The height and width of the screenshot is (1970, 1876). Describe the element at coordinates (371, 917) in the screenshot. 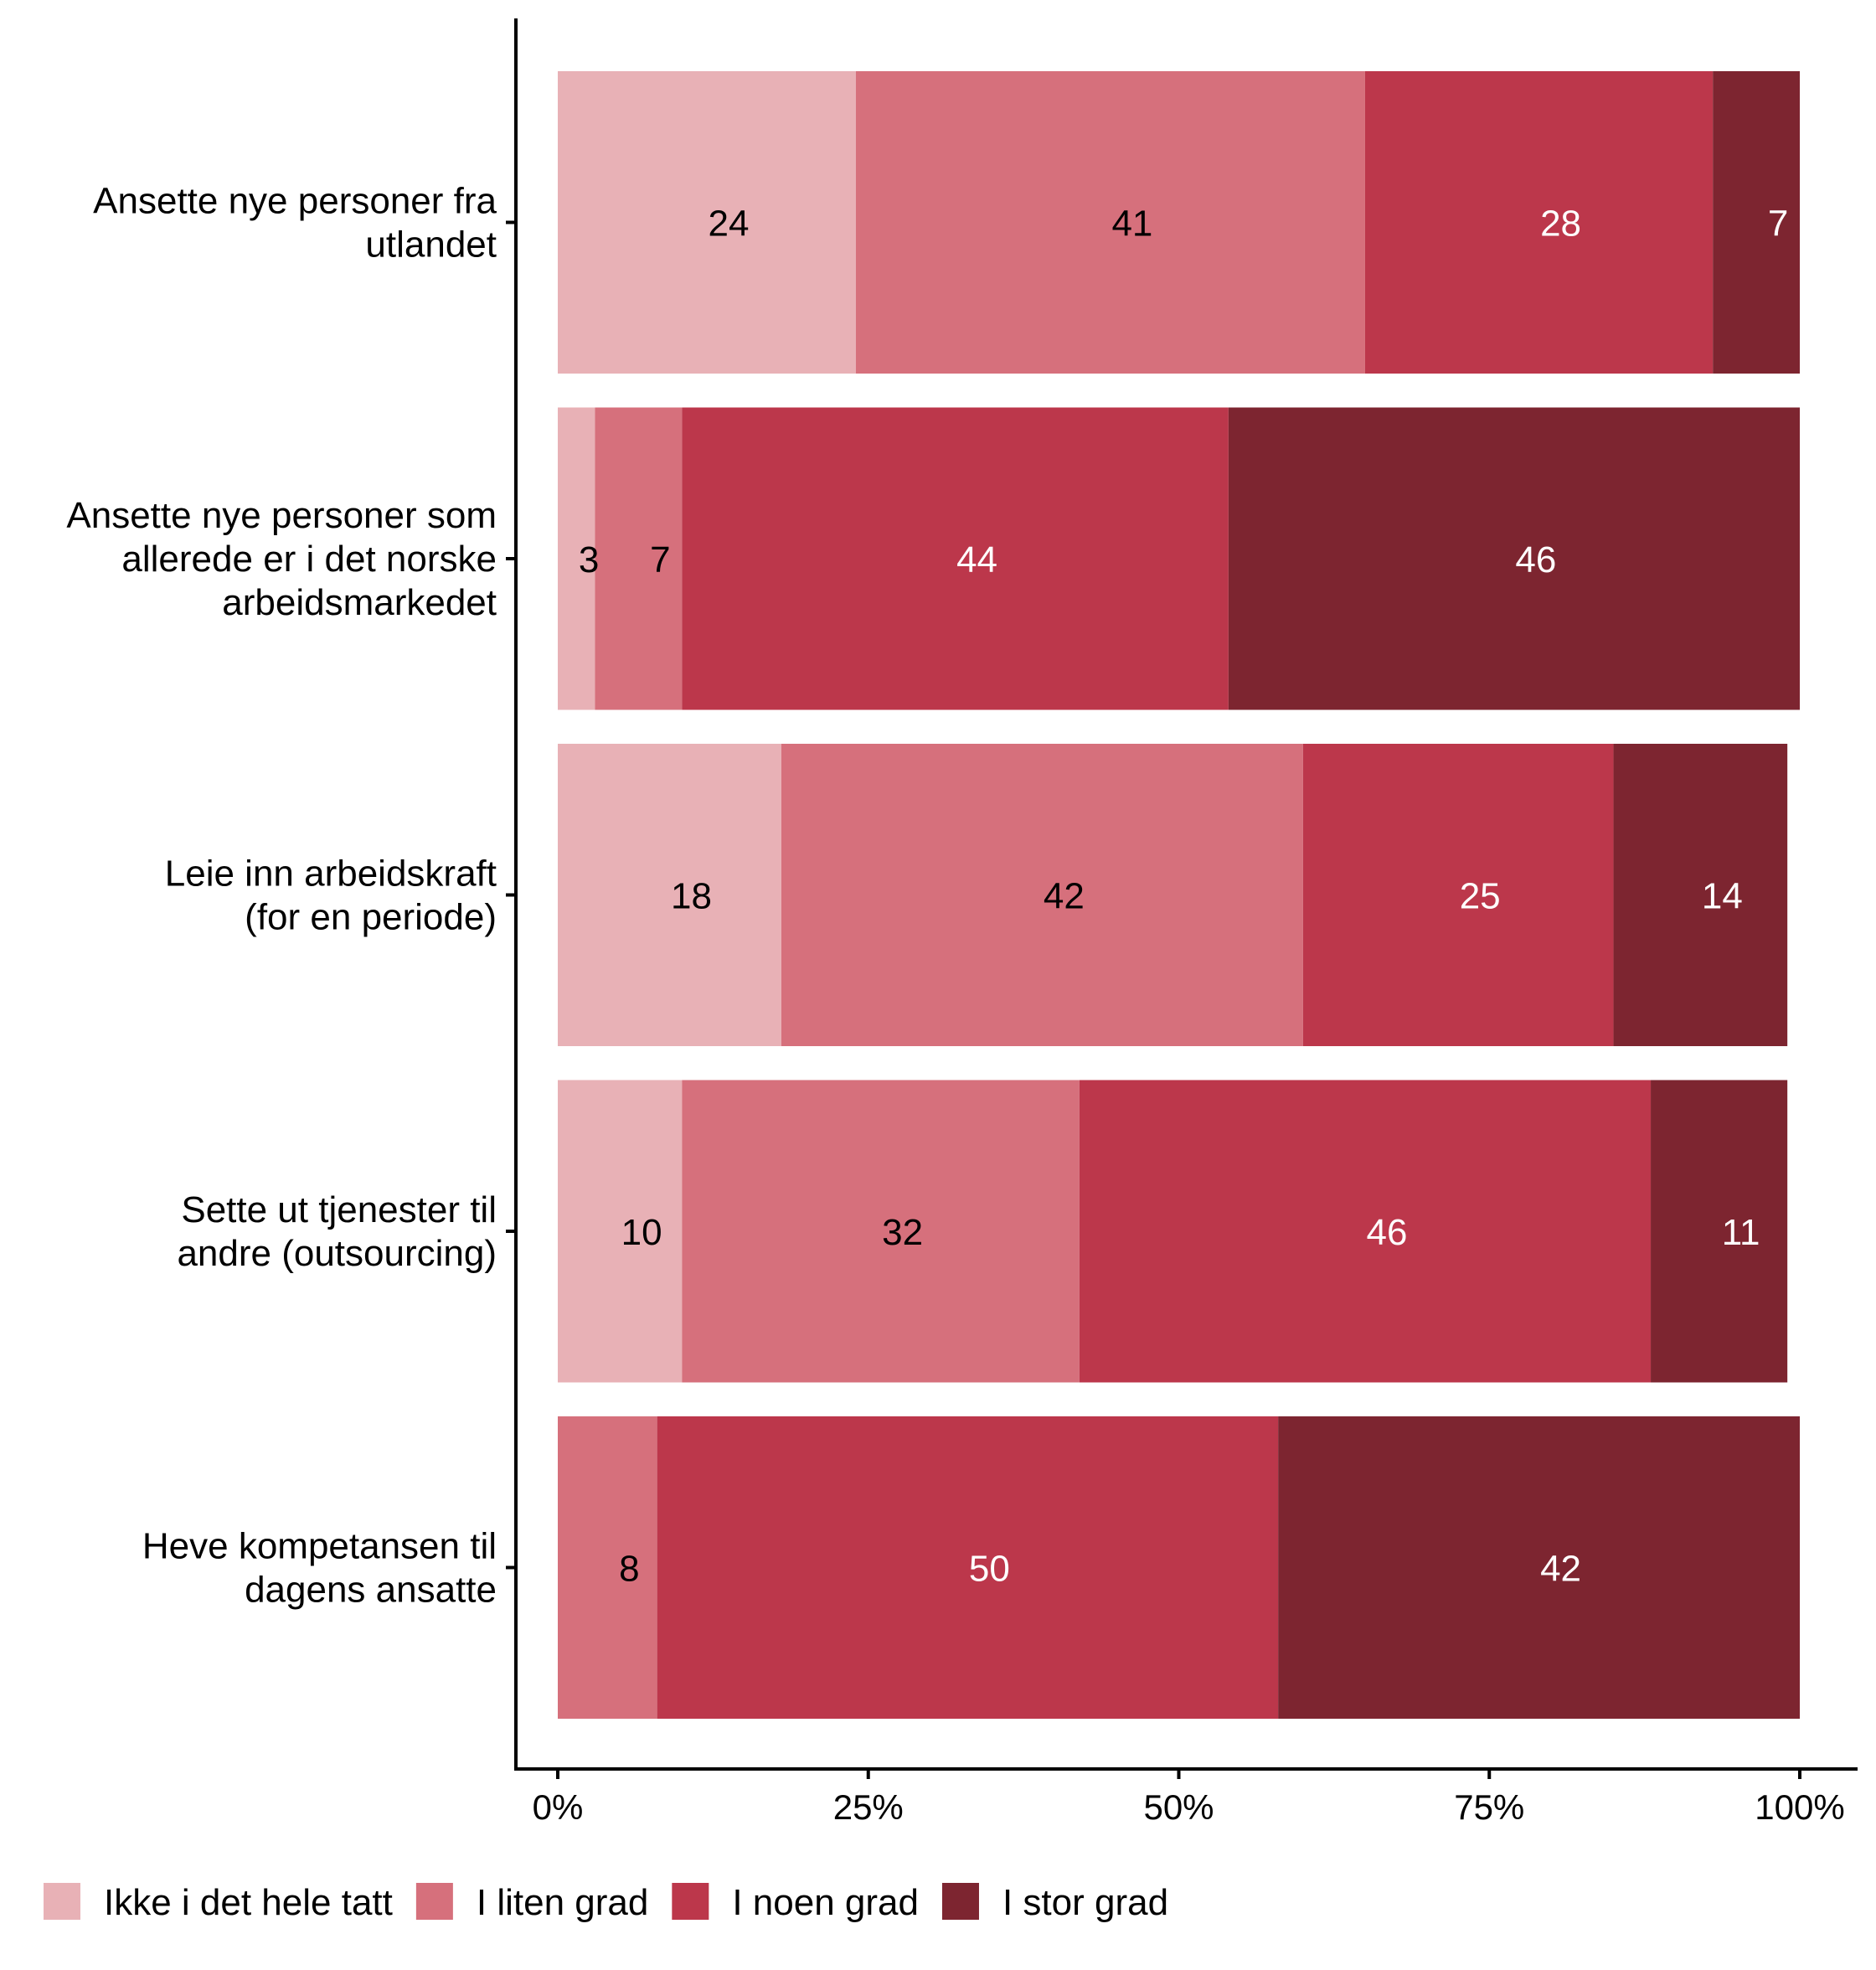

I see `category-label-line: (for en periode)` at that location.